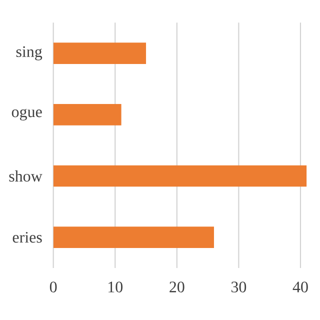  I want to click on y-tick-label: show, so click(25, 176).